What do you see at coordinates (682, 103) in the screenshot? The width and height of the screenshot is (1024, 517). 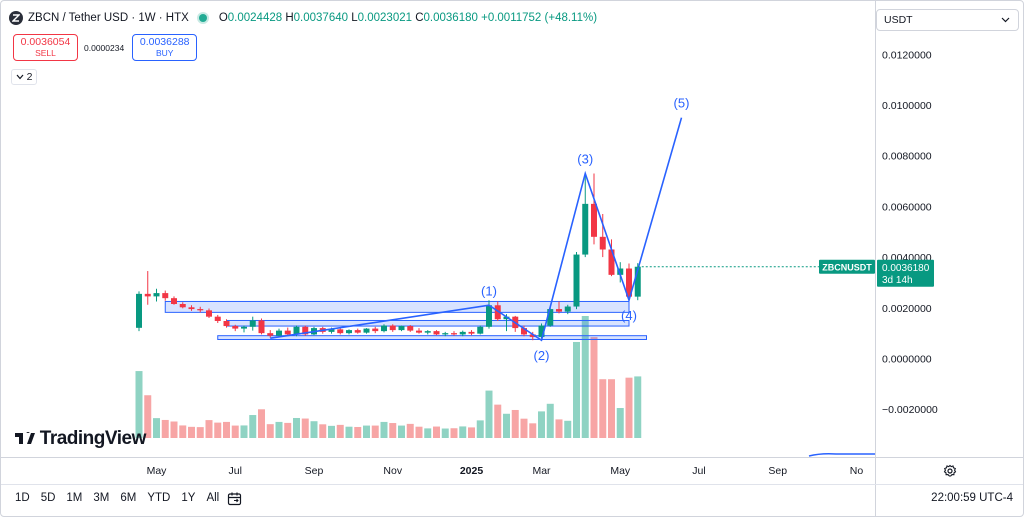 I see `wave-label: (5)` at bounding box center [682, 103].